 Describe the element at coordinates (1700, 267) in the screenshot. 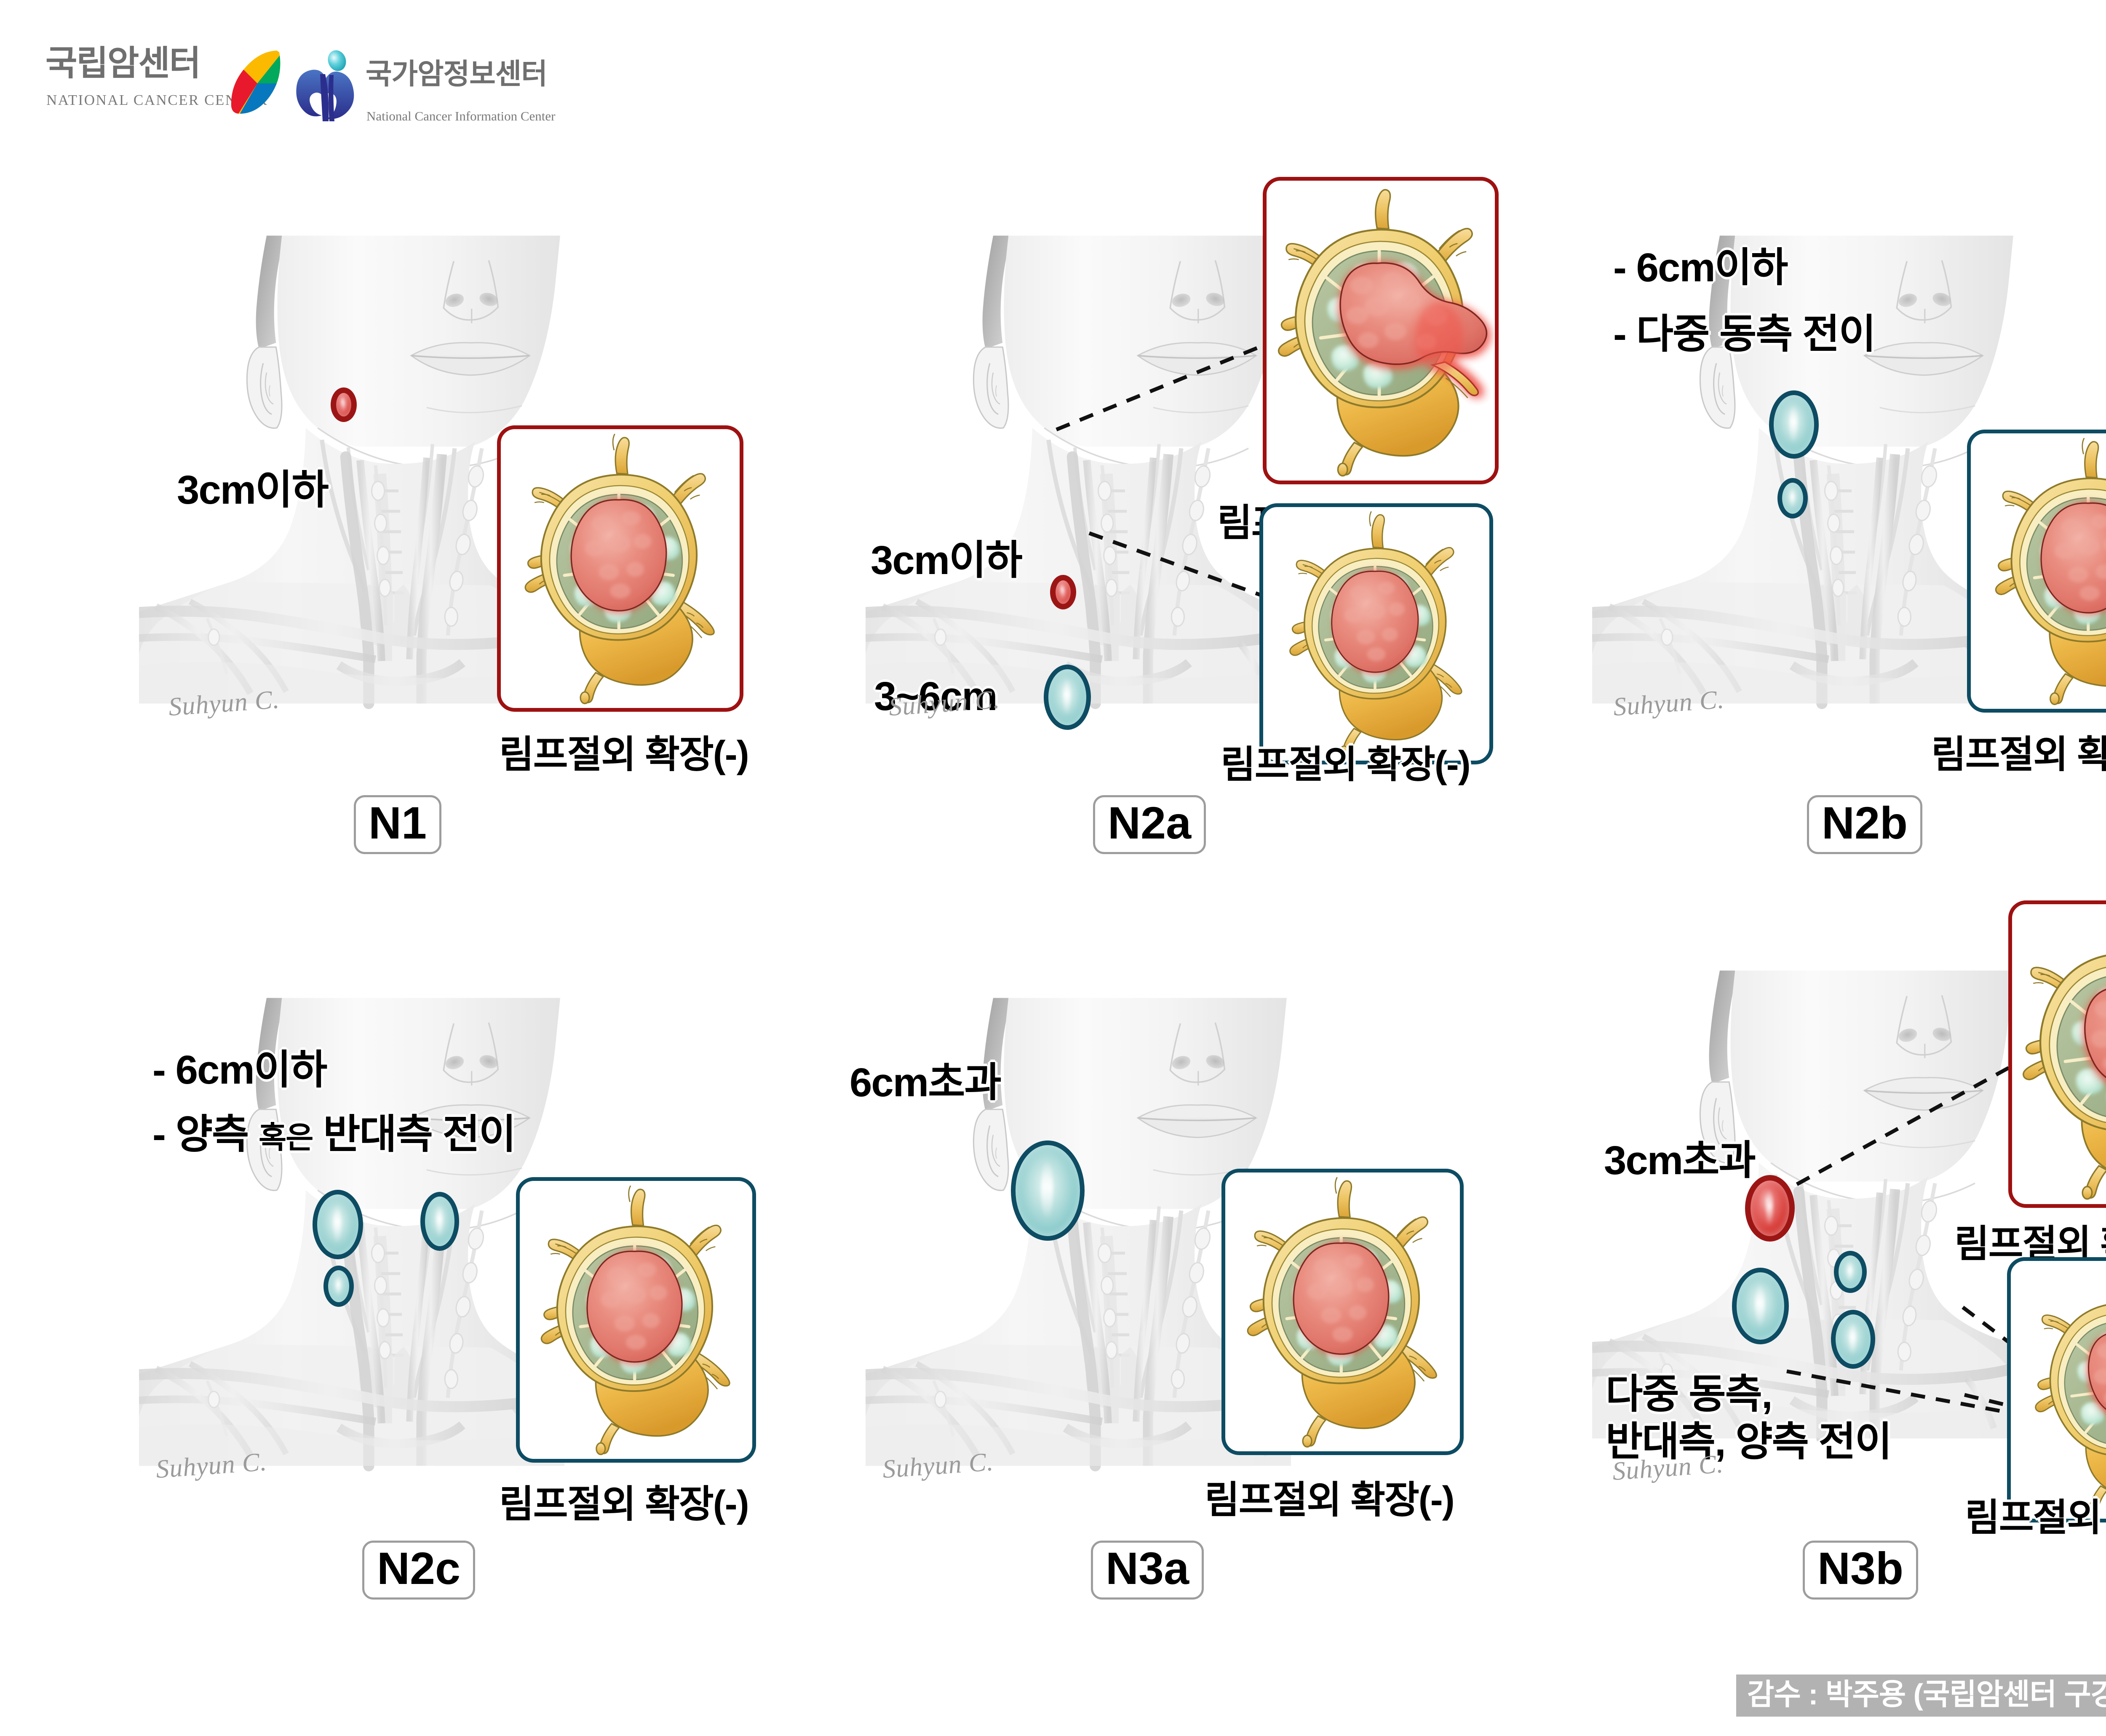

I see `size-label-n2b-line1: - 6cm이하` at that location.